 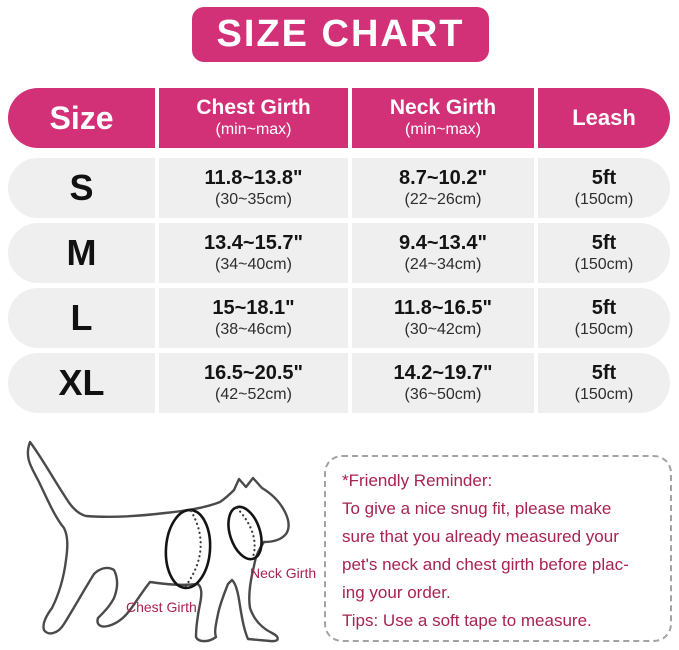 I want to click on header-chest-label: Chest Girth, so click(x=253, y=108).